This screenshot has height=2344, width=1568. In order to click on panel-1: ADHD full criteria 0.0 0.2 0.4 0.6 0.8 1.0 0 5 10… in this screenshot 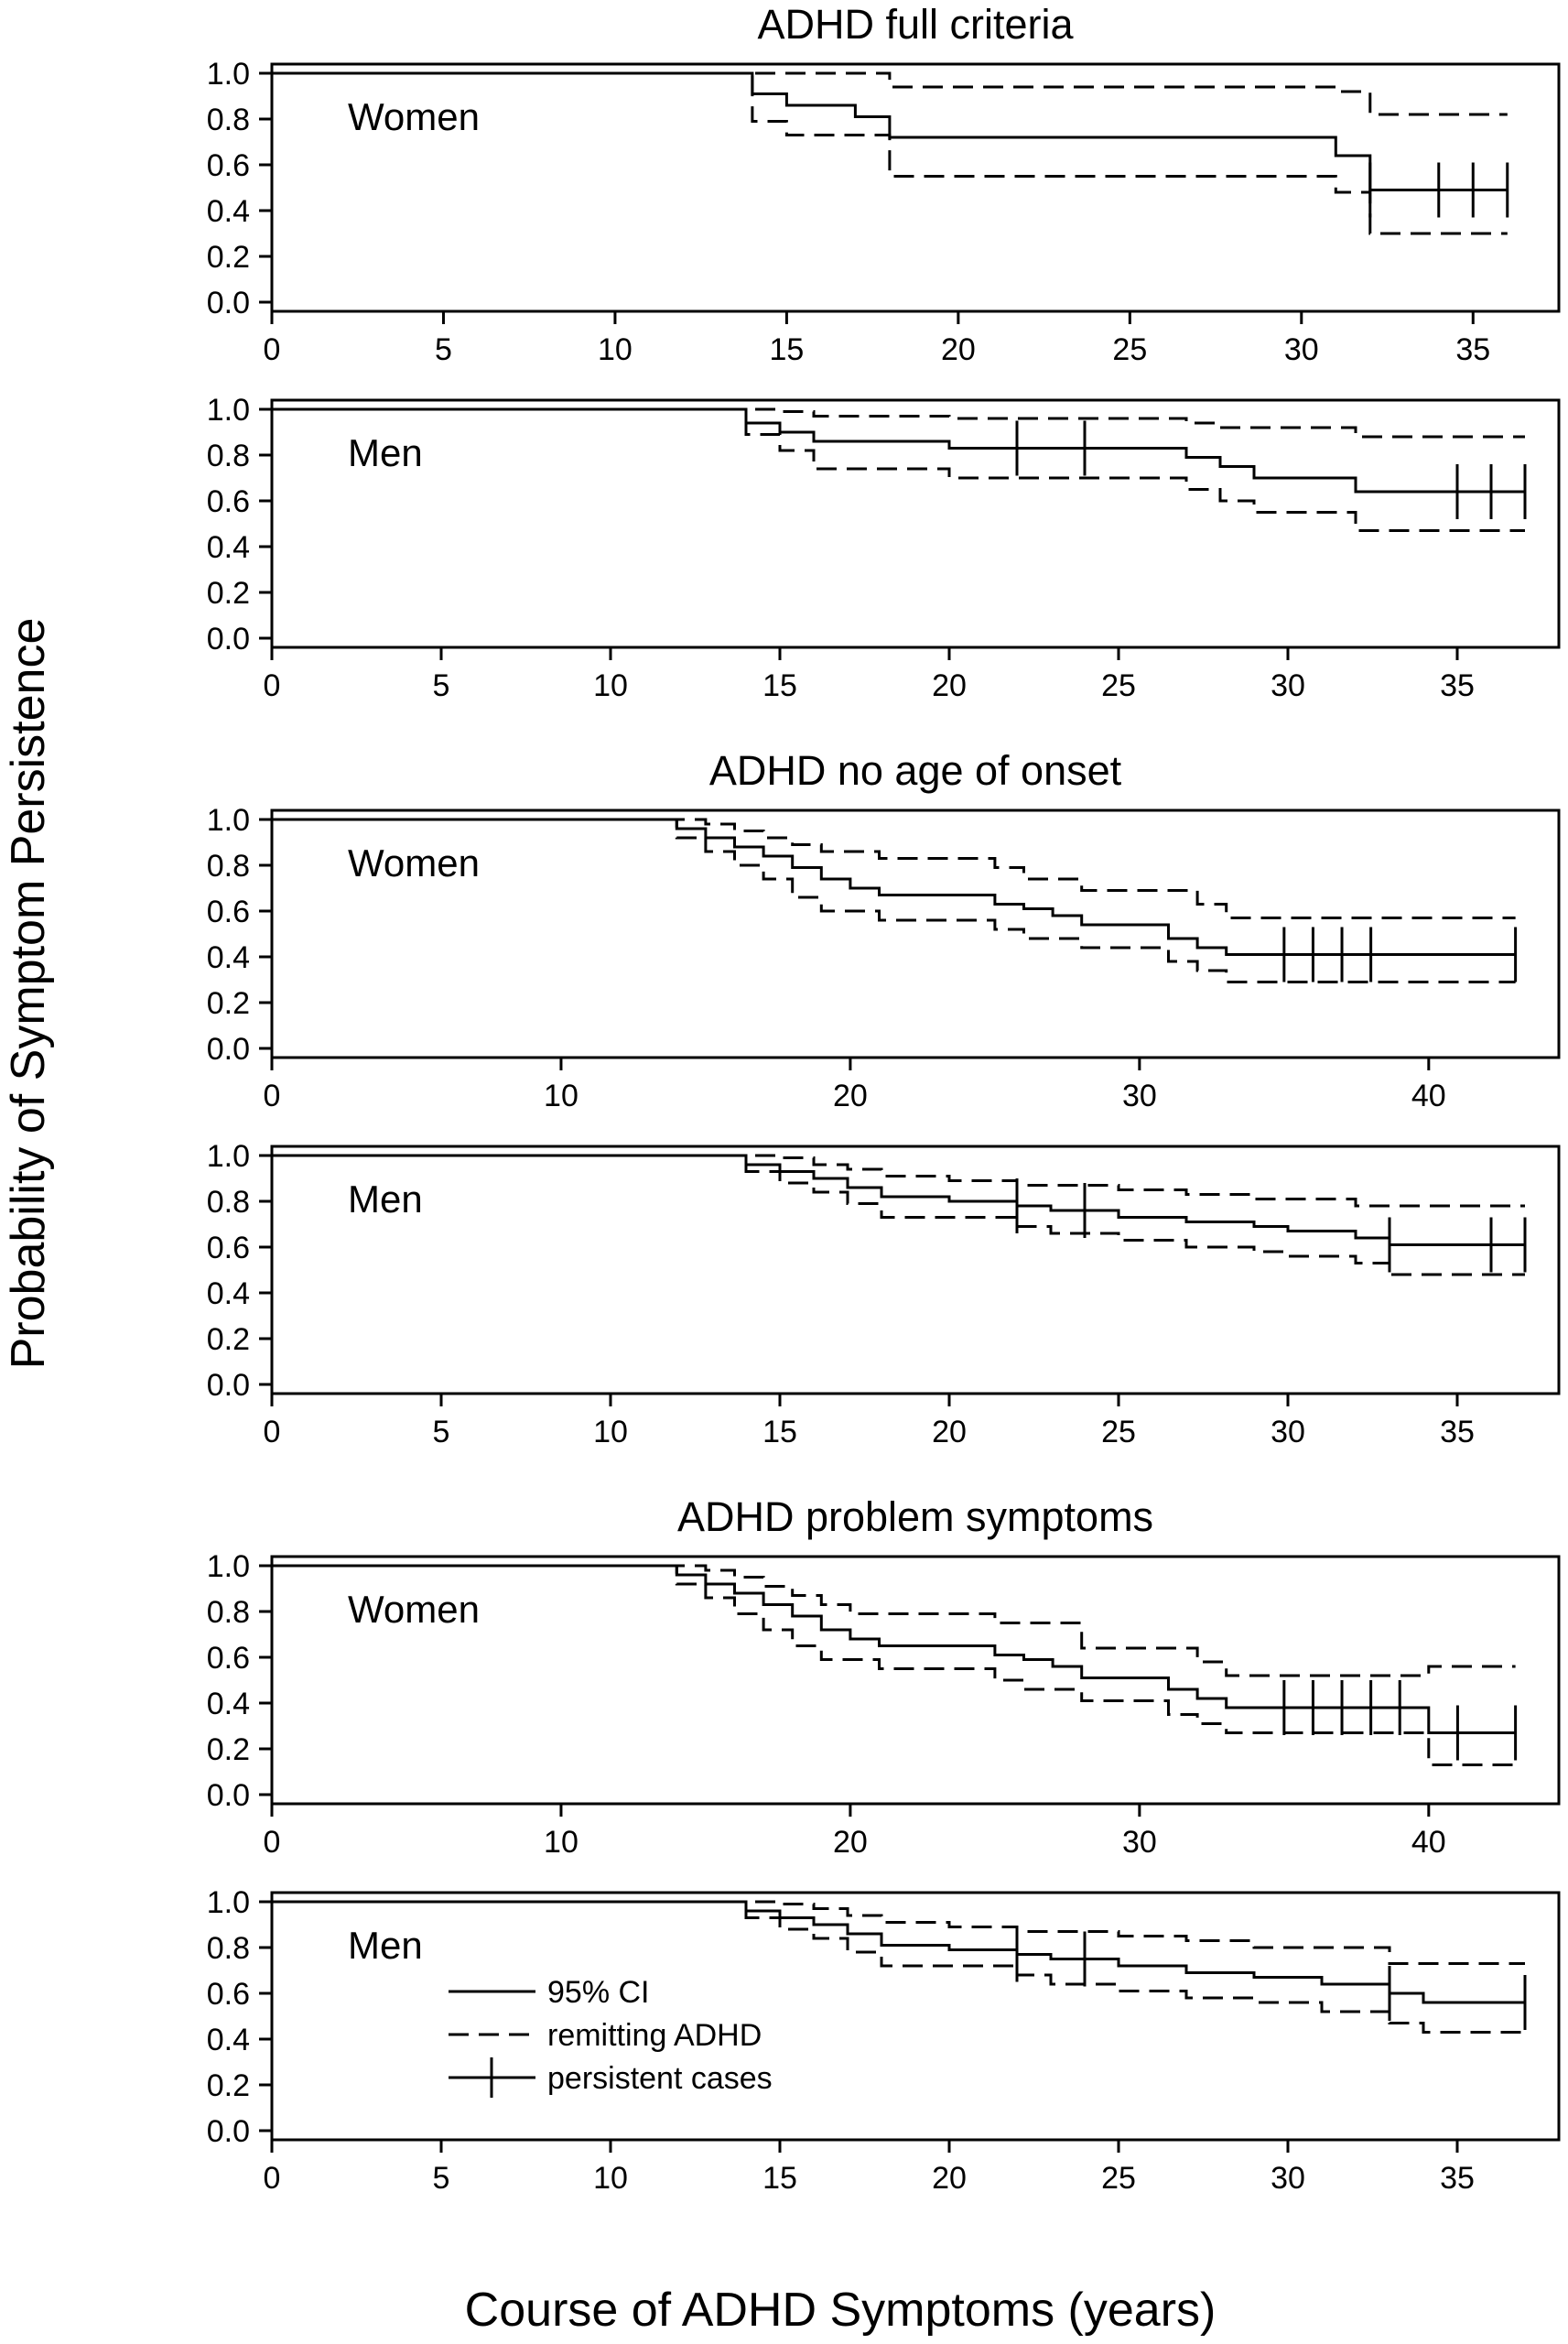, I will do `click(884, 184)`.